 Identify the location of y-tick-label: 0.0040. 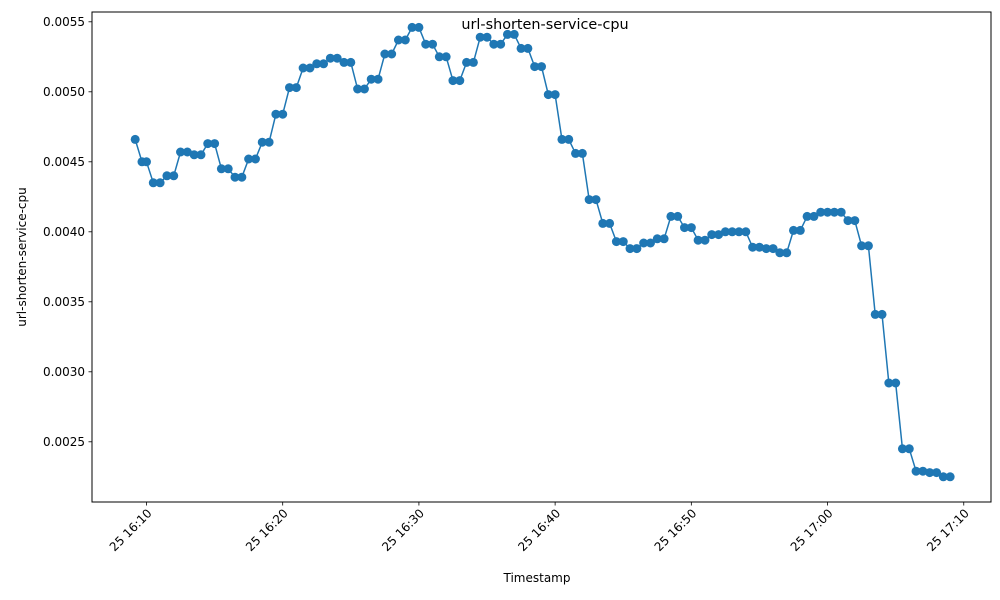
(64, 232).